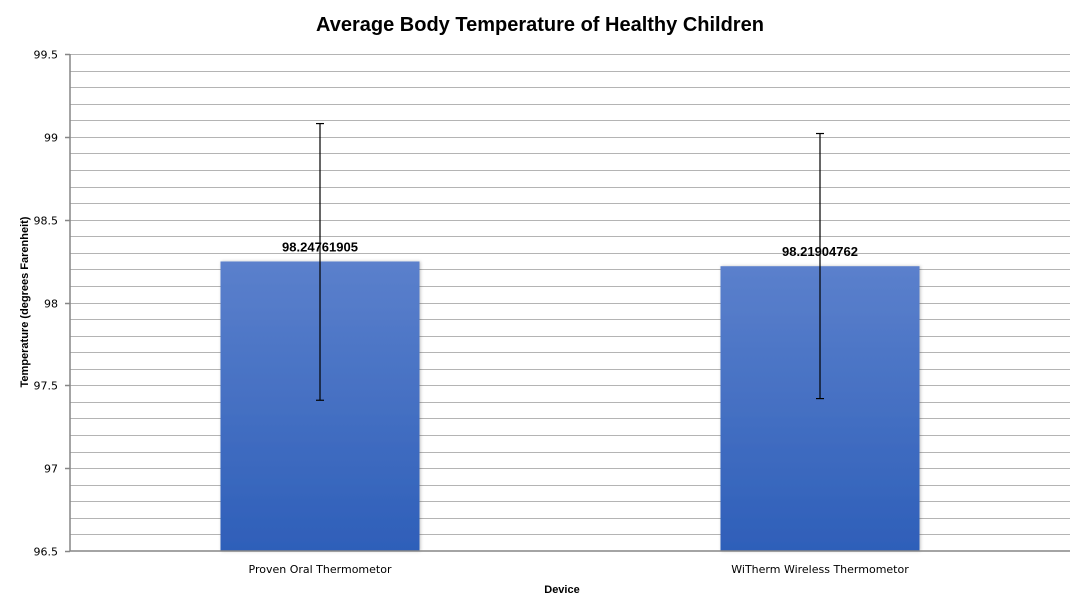 The width and height of the screenshot is (1080, 609). I want to click on y-tick-label: 98, so click(51, 304).